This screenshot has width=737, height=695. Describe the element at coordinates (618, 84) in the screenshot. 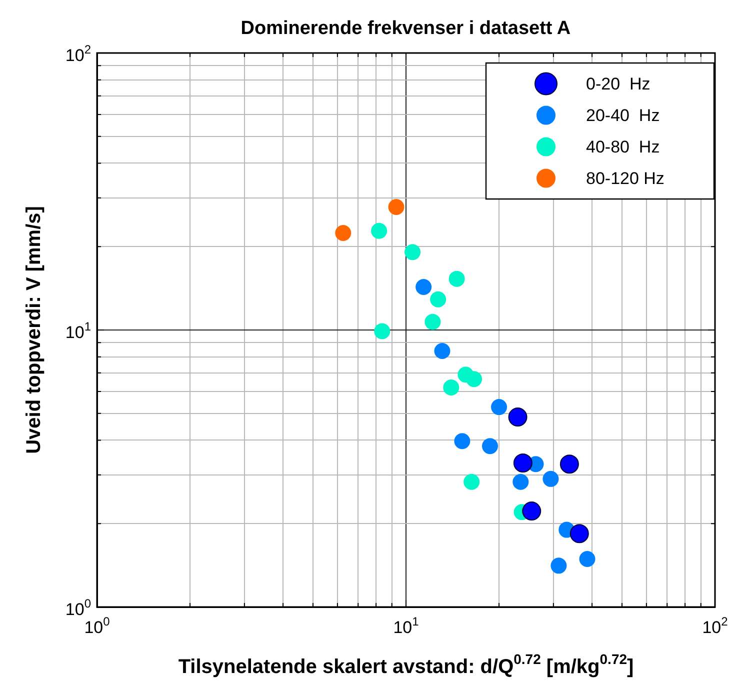

I see `legend-label: 0-20 Hz` at that location.